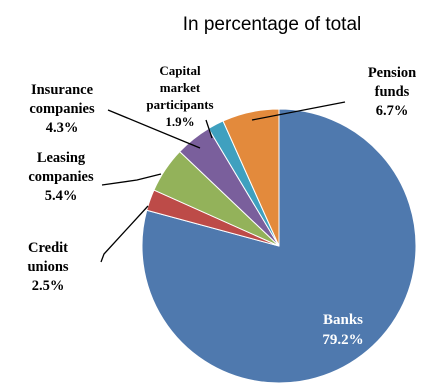  I want to click on name-label: Banks, so click(343, 320).